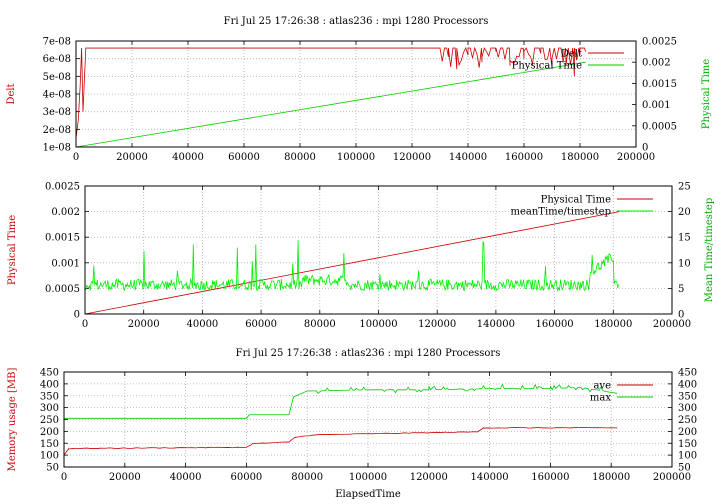 This screenshot has width=720, height=504. What do you see at coordinates (57, 130) in the screenshot?
I see `y1-tick-label: 2e-08` at bounding box center [57, 130].